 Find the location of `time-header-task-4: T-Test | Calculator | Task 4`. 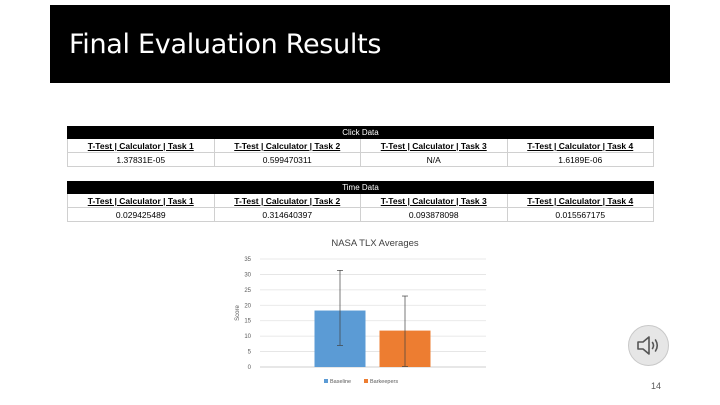

time-header-task-4: T-Test | Calculator | Task 4 is located at coordinates (580, 200).